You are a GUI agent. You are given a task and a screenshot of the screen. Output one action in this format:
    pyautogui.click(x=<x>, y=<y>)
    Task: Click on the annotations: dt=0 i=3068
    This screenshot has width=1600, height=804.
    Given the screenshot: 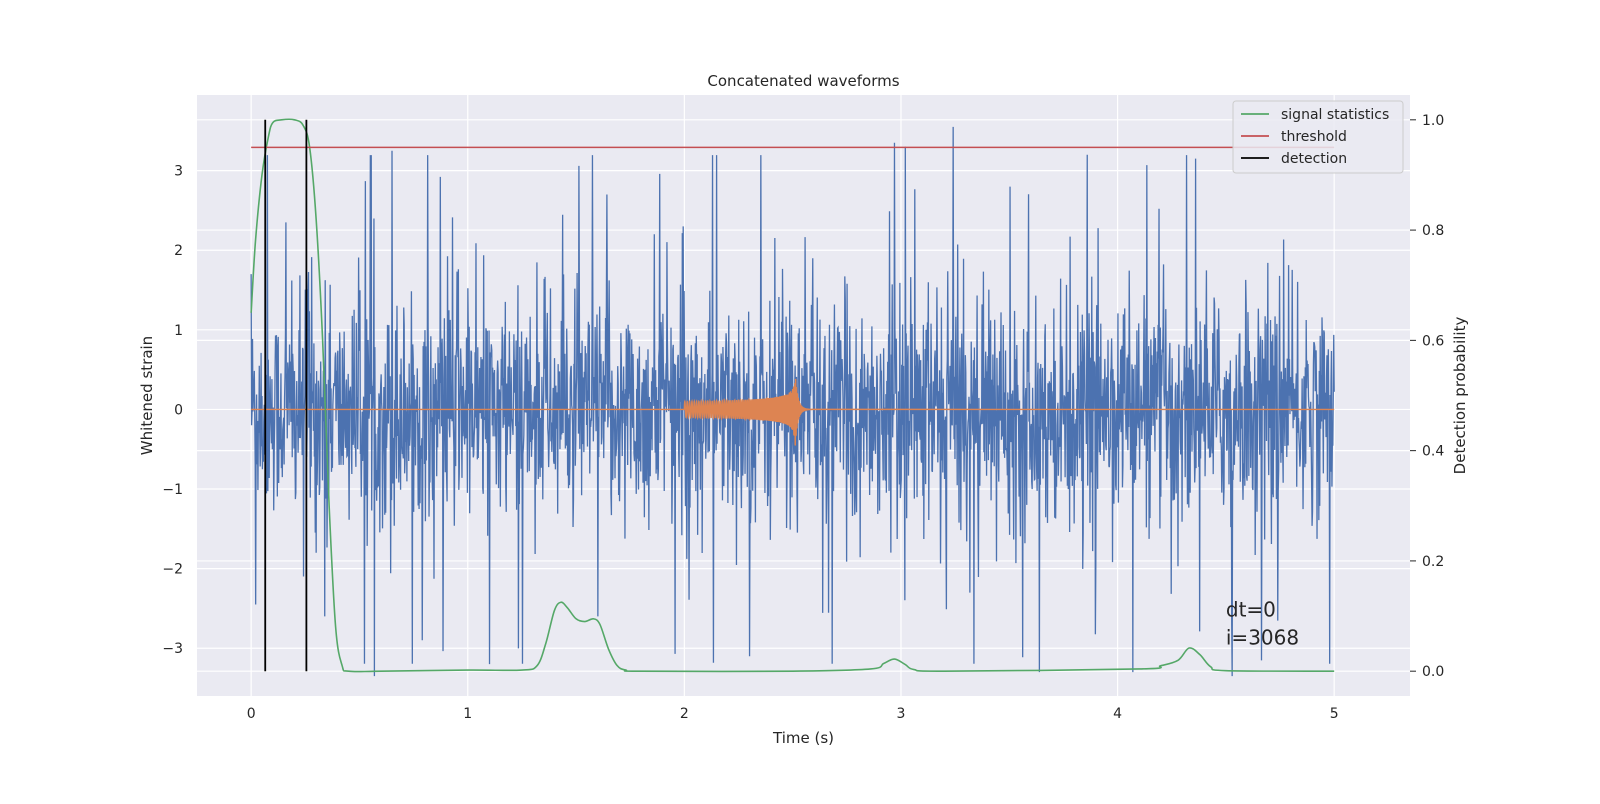 What is the action you would take?
    pyautogui.click(x=1262, y=623)
    